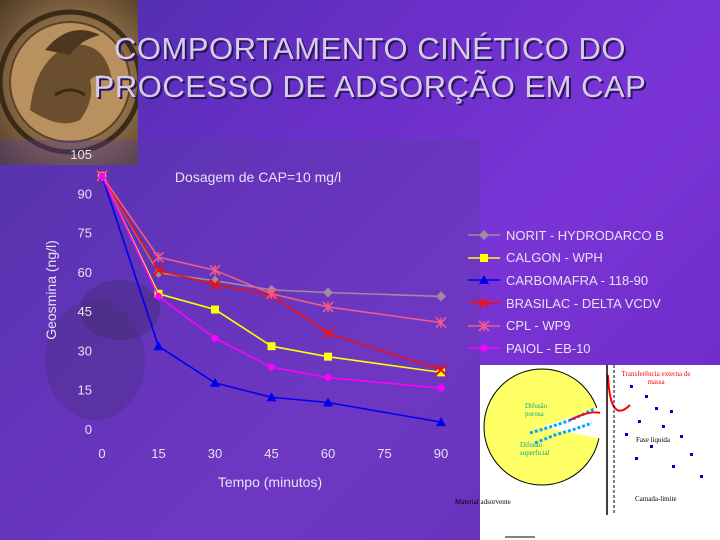 The height and width of the screenshot is (540, 720). What do you see at coordinates (619, 393) in the screenshot?
I see `mass-transfer-arrow` at bounding box center [619, 393].